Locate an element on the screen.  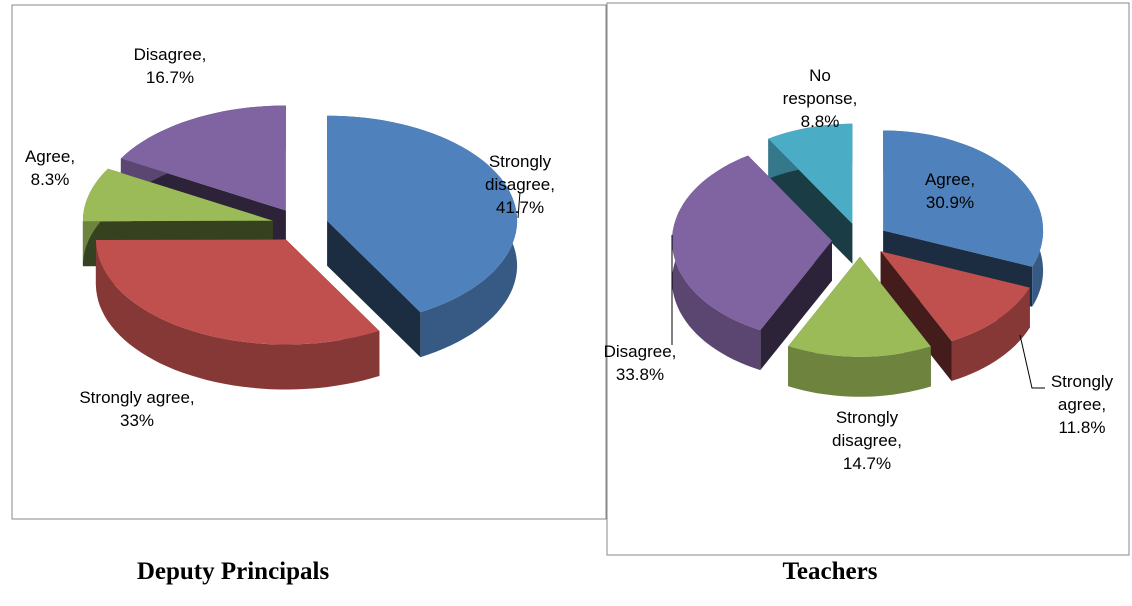
data-label: Strongly agree, 11.8% is located at coordinates (1082, 404).